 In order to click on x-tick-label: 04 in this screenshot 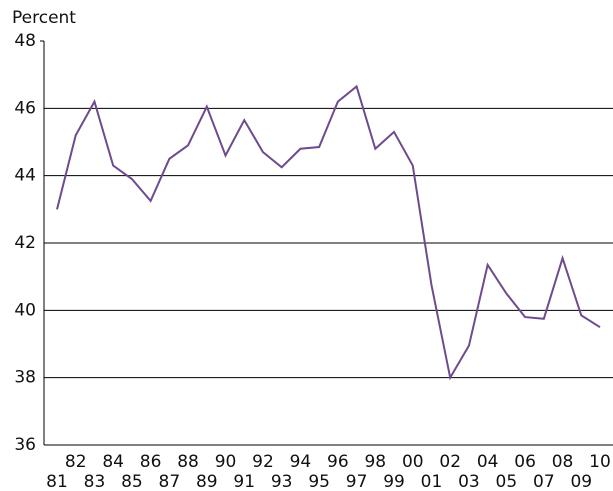, I will do `click(488, 462)`.